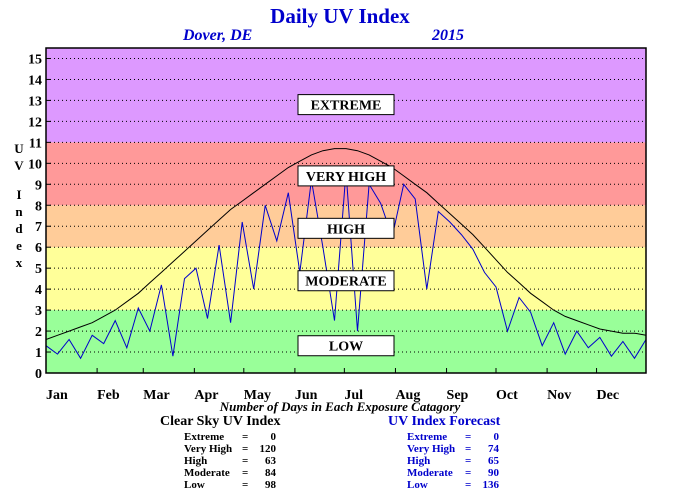 The image size is (680, 500). I want to click on clear-sky-row: Very High = 120, so click(220, 449).